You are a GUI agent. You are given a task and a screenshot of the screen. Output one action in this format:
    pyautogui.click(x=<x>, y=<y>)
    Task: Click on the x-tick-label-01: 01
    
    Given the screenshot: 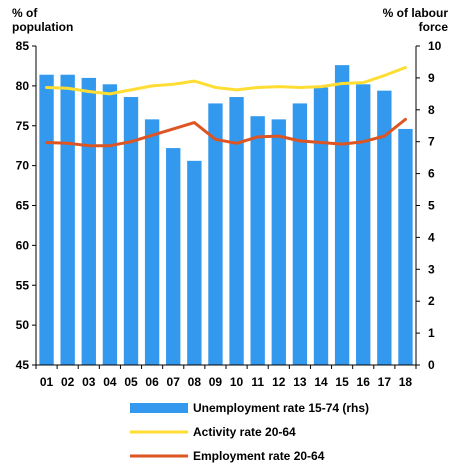 What is the action you would take?
    pyautogui.click(x=47, y=382)
    